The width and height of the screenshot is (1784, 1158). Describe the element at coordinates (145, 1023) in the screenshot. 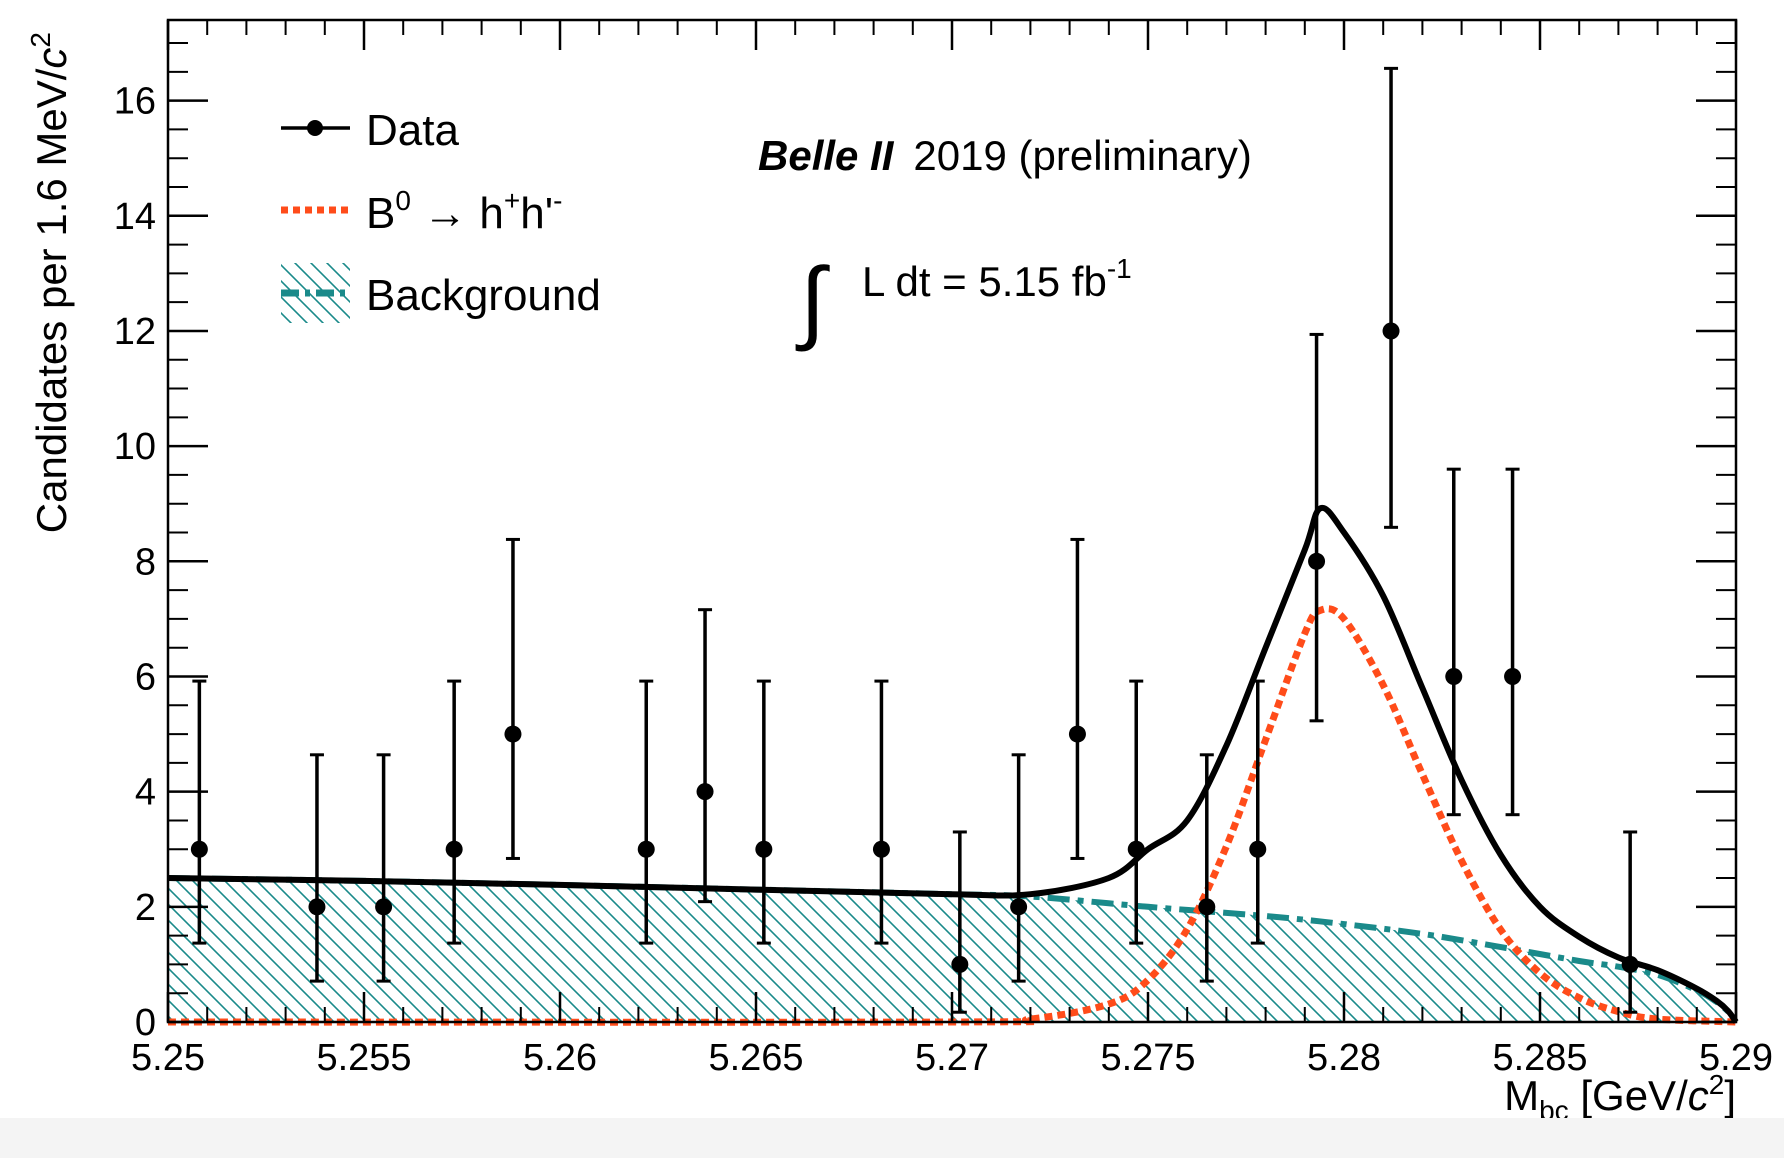

I see `y-tick-label: 0` at that location.